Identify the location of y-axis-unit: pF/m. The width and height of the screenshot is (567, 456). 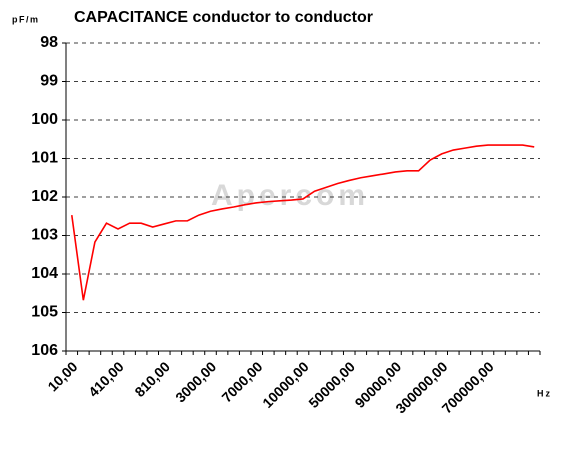
(26, 19).